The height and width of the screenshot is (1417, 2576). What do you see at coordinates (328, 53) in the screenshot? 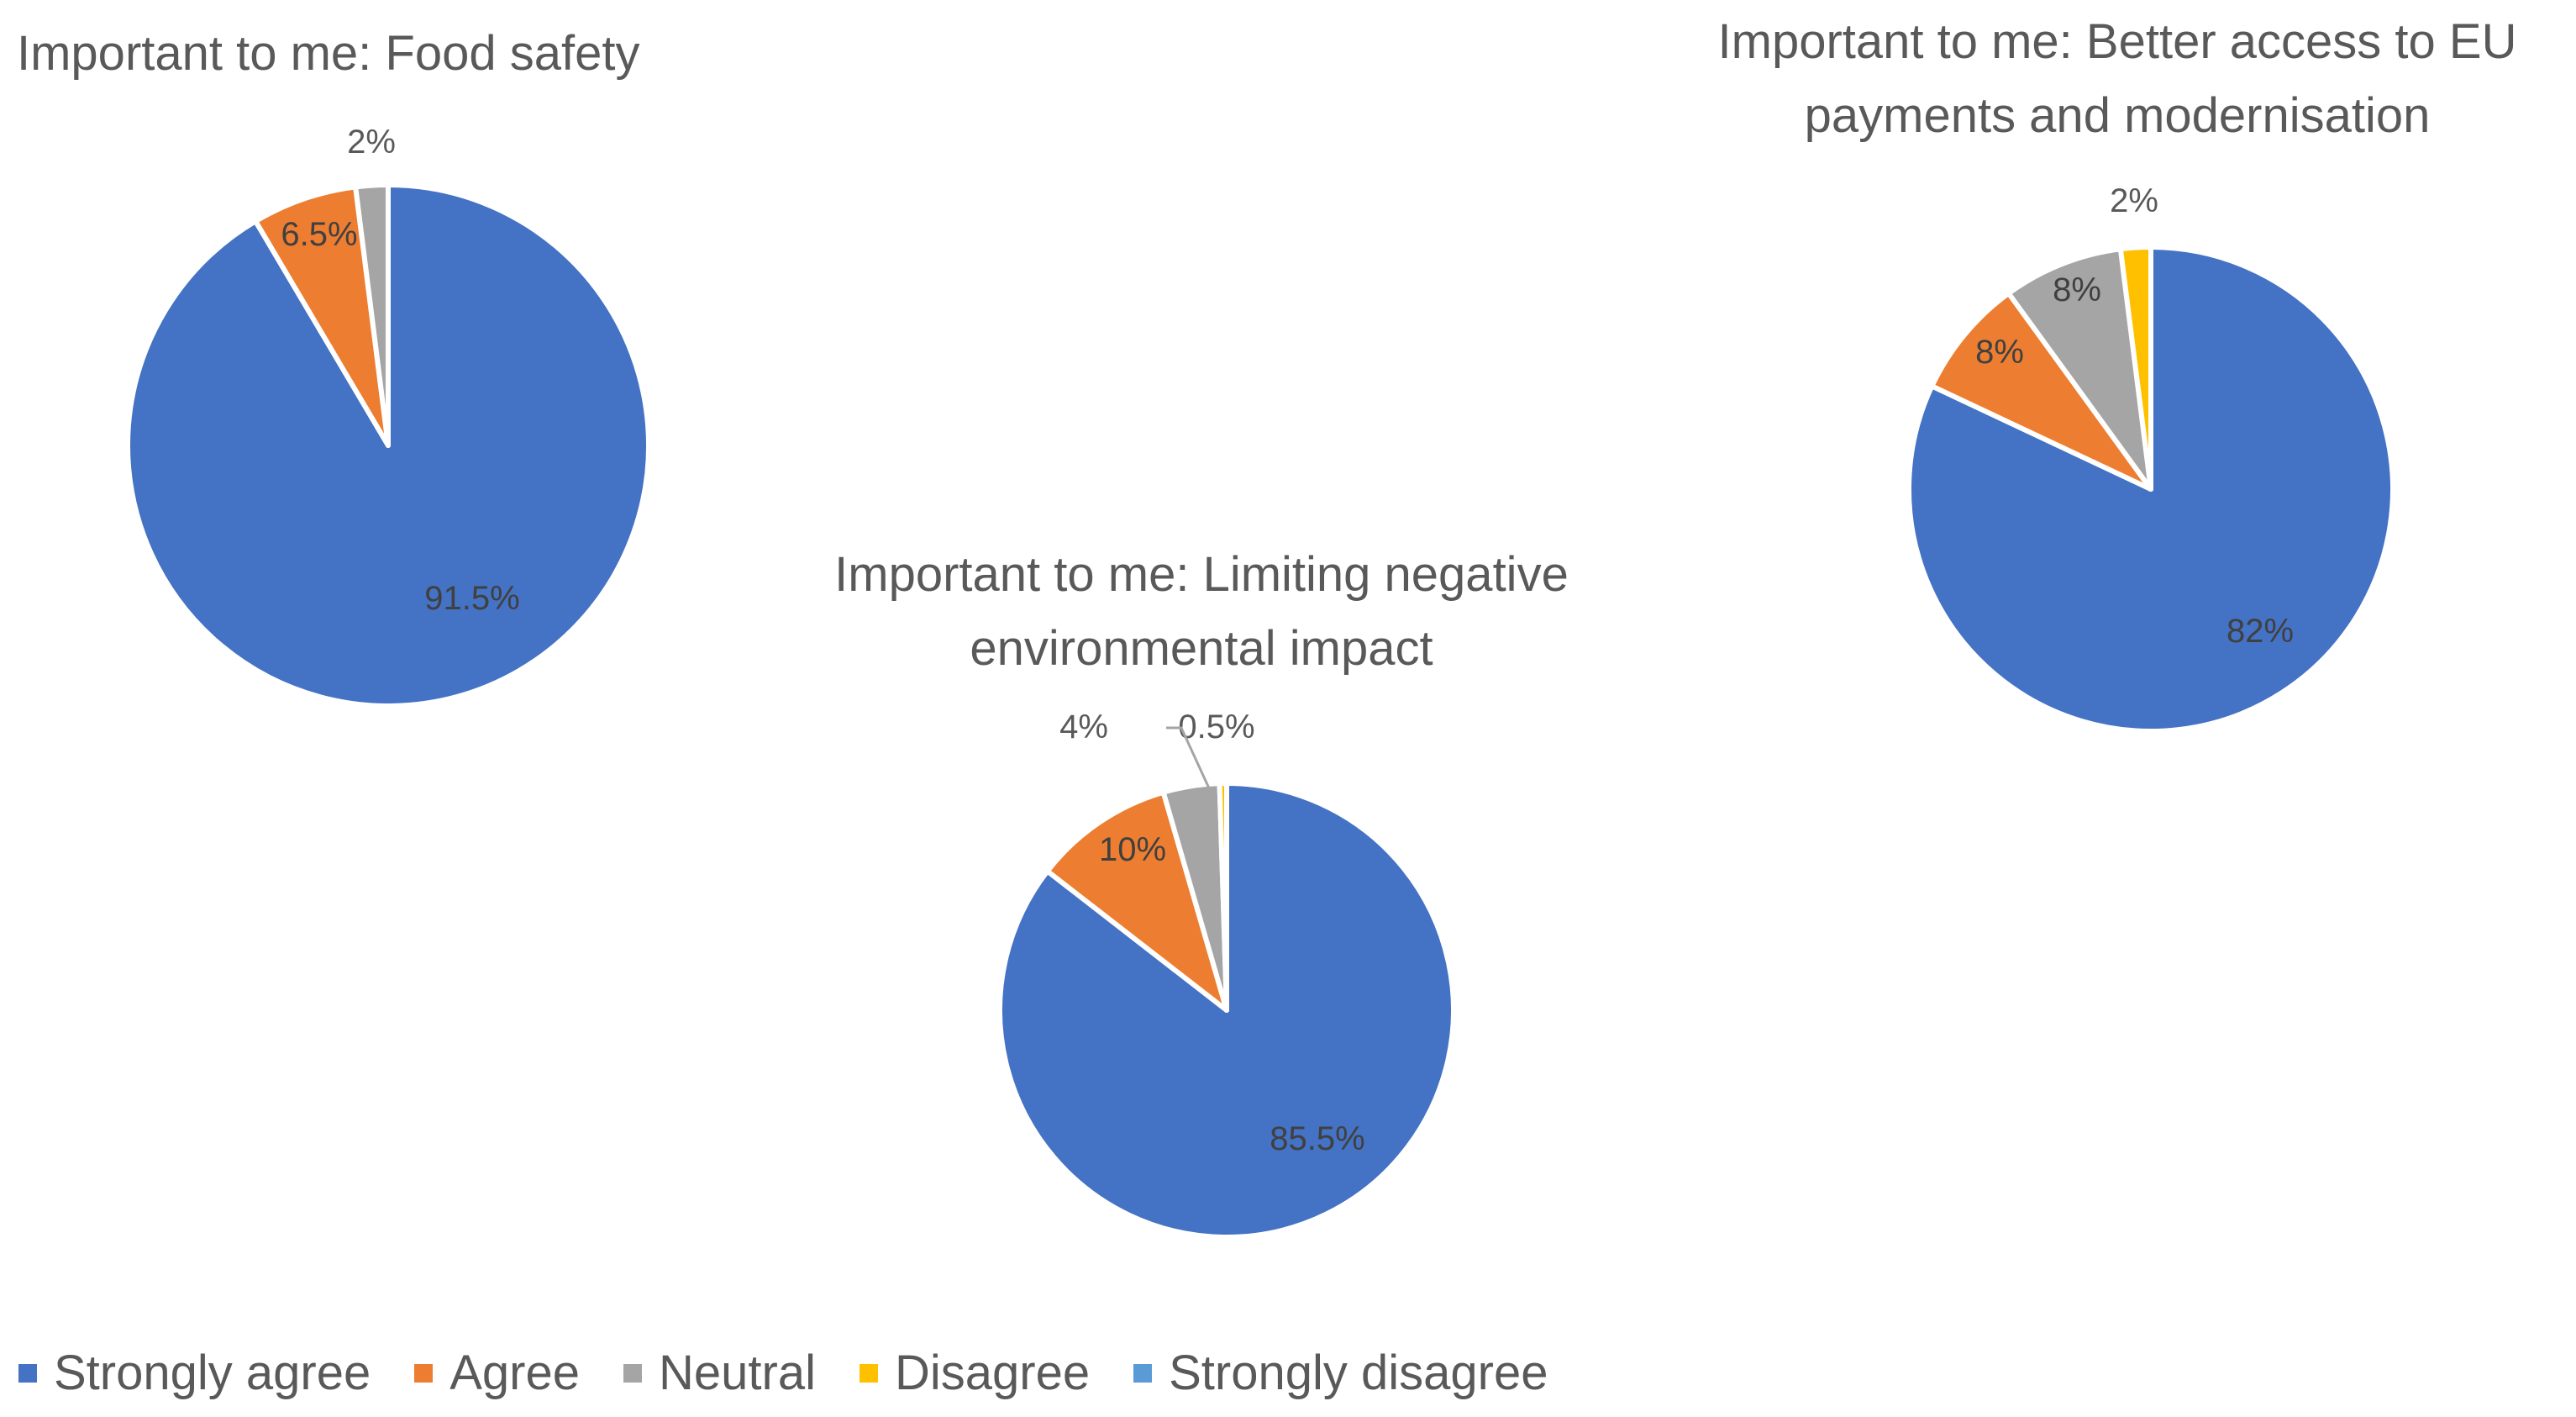
I see `chart-title-food-safety: Important to me: Food safety` at bounding box center [328, 53].